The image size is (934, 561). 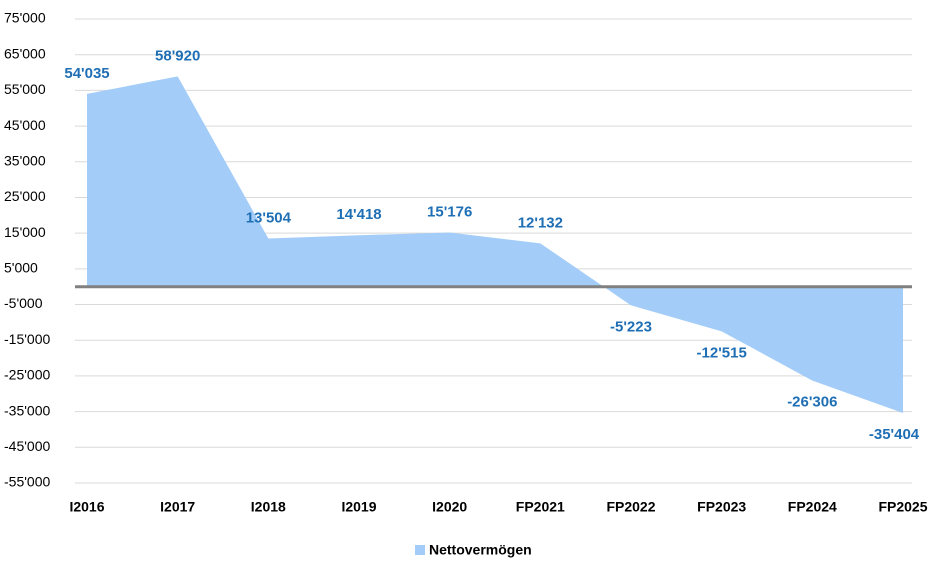 What do you see at coordinates (420, 550) in the screenshot?
I see `legend-swatch` at bounding box center [420, 550].